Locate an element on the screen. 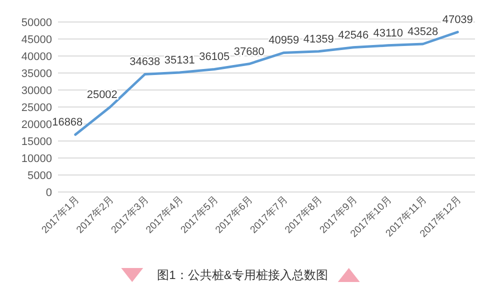 The height and width of the screenshot is (297, 485). data-label: 42546 is located at coordinates (353, 35).